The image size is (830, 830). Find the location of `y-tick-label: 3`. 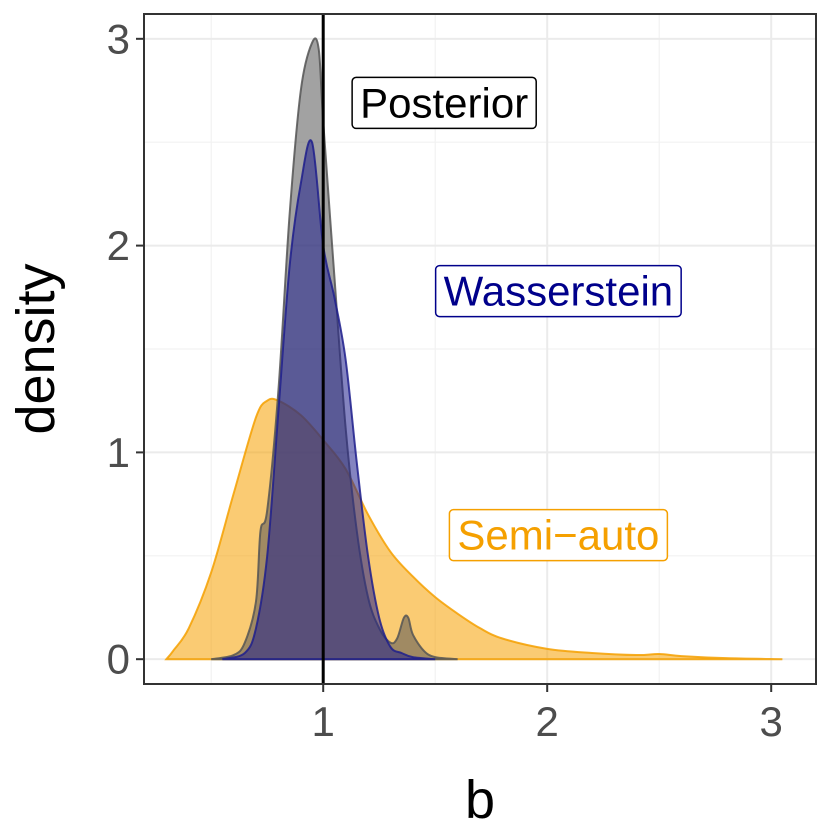

y-tick-label: 3 is located at coordinates (118, 38).